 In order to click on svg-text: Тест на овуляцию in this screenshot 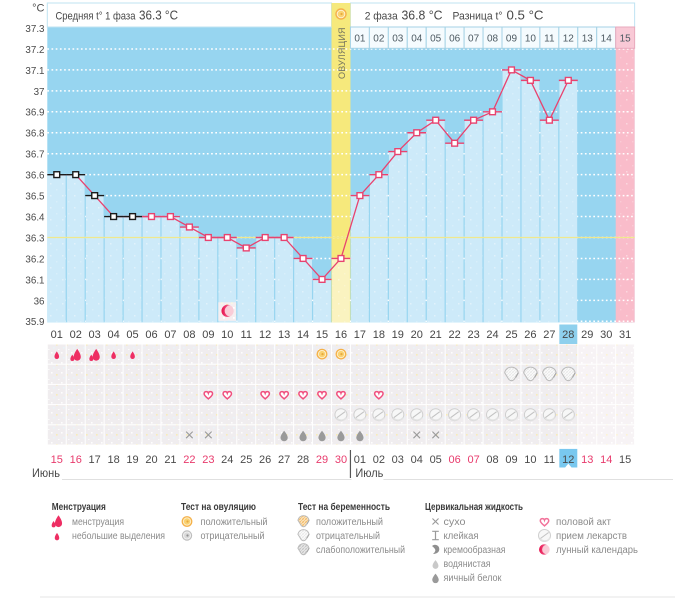, I will do `click(218, 507)`.